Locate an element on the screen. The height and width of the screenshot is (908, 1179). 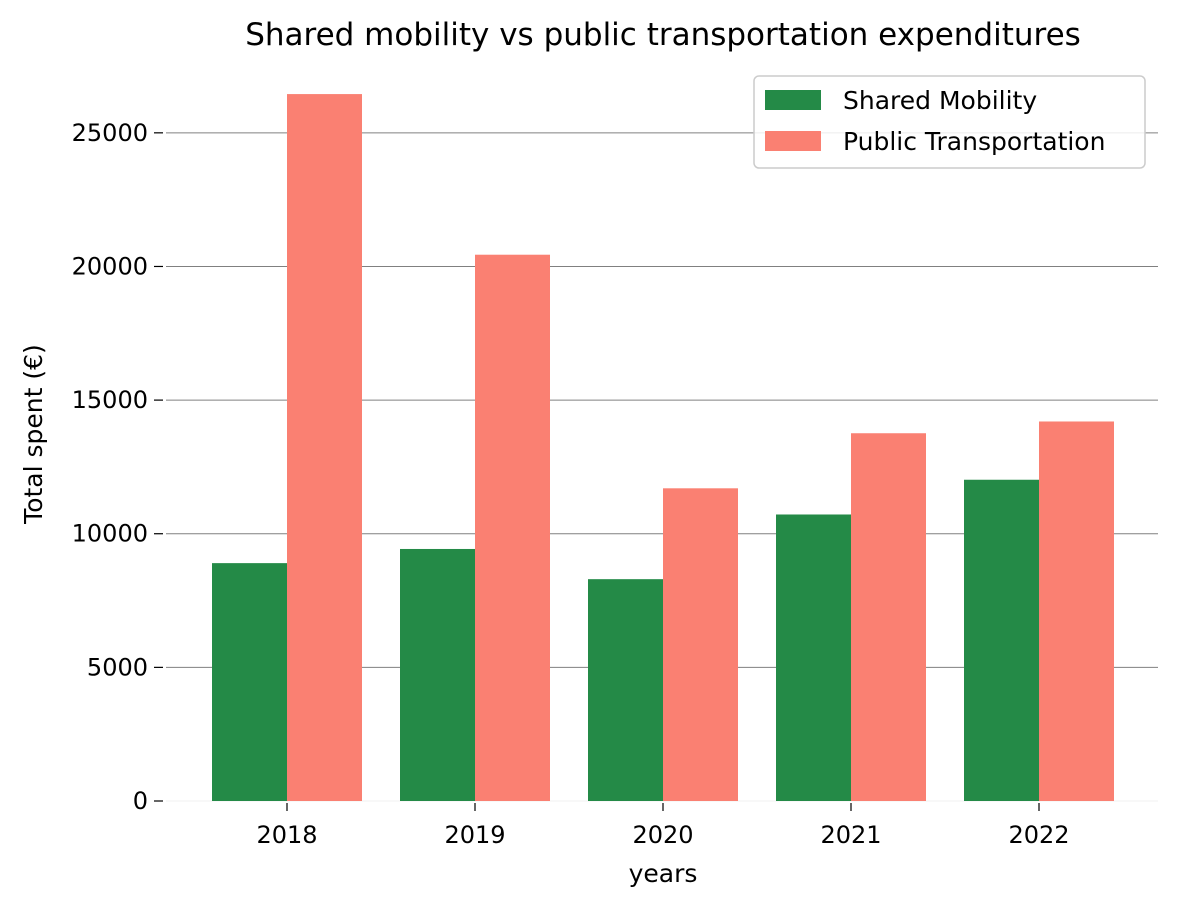
y-tick-label: 0 is located at coordinates (140, 801).